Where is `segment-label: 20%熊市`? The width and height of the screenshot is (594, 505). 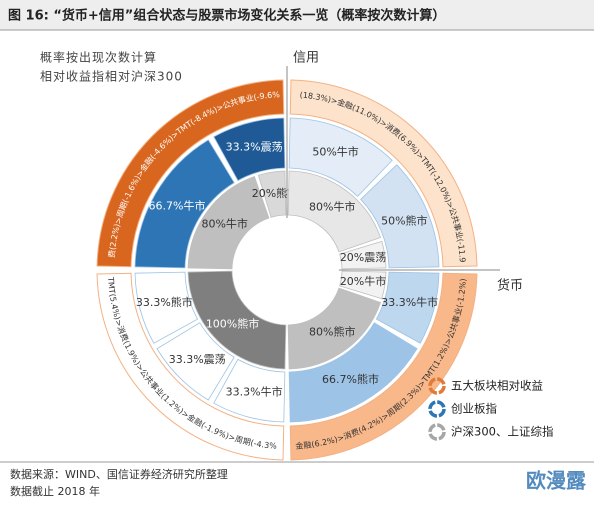 segment-label: 20%熊市 is located at coordinates (275, 193).